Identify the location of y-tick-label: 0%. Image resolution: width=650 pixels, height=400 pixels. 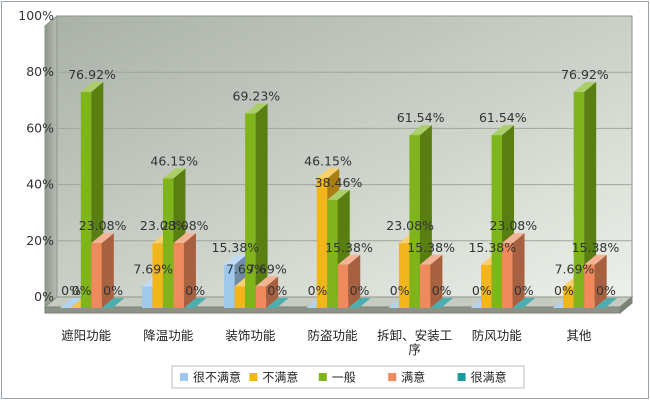
(44, 296).